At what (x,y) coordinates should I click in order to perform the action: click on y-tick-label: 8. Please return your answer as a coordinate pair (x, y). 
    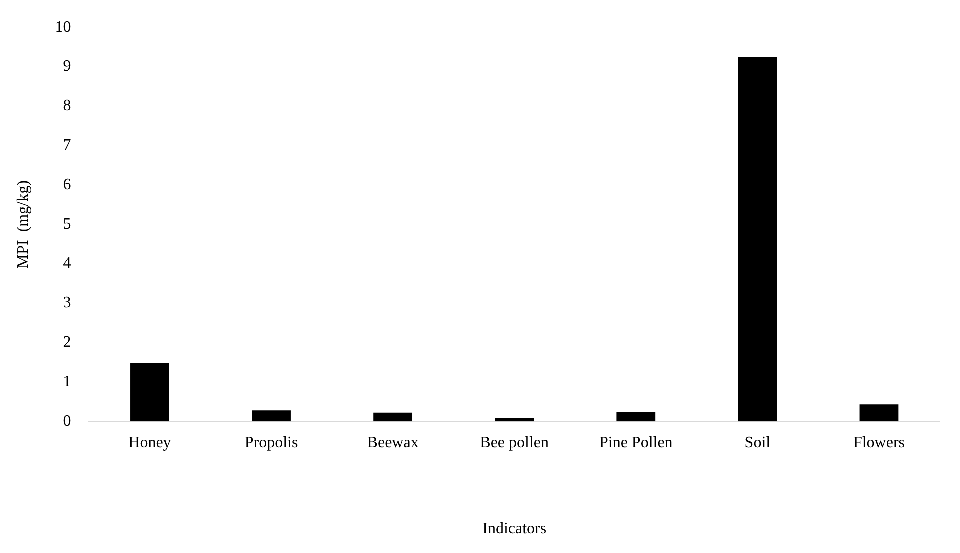
    Looking at the image, I should click on (67, 106).